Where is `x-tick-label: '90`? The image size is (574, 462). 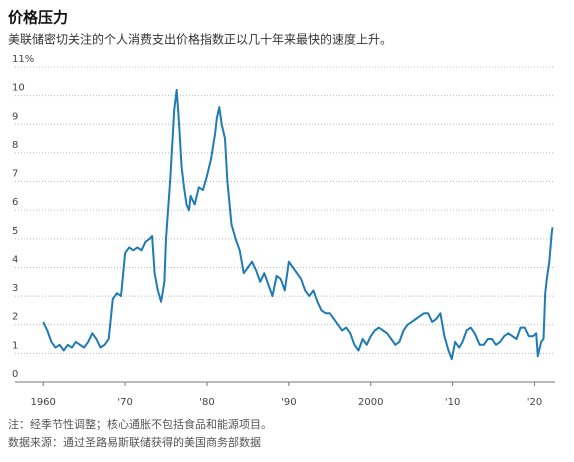 x-tick-label: '90 is located at coordinates (288, 402).